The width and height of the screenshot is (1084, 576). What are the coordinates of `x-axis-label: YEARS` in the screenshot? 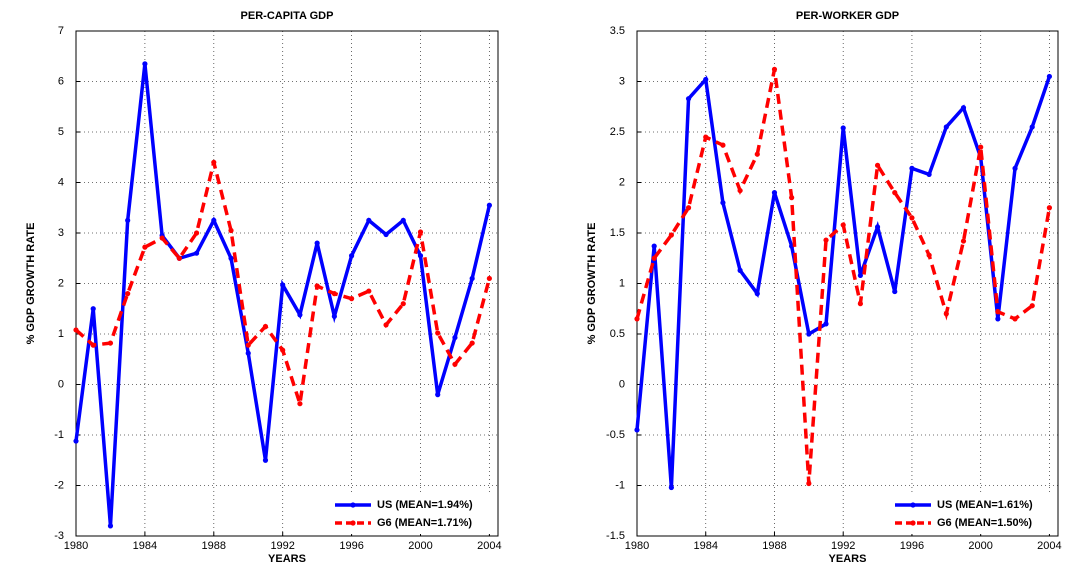 It's located at (848, 559).